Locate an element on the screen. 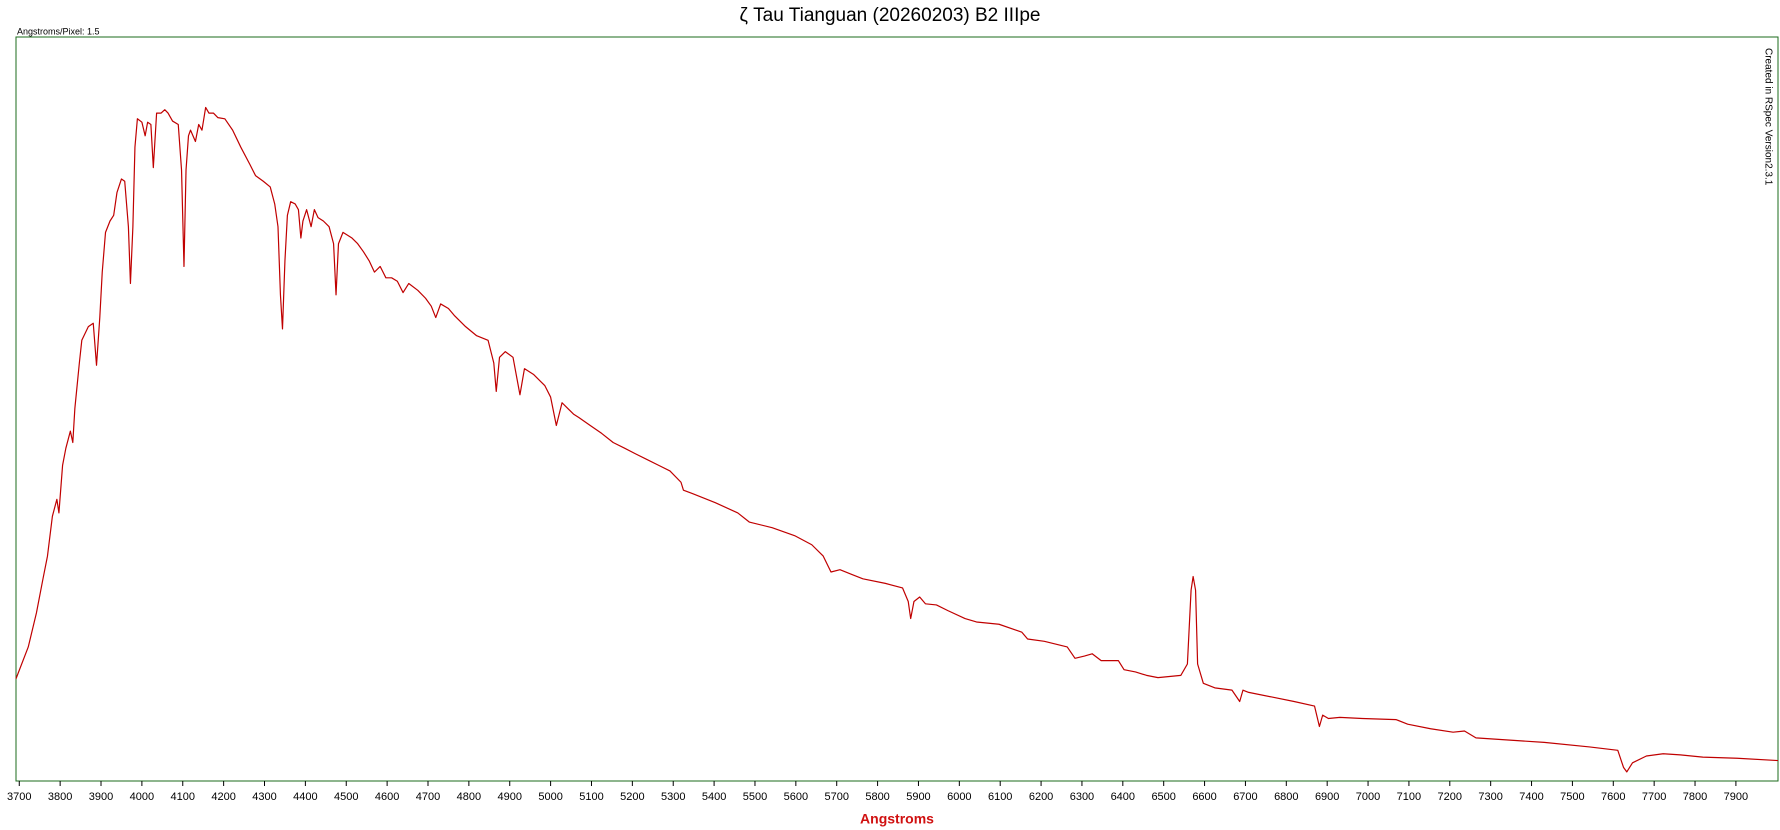 Image resolution: width=1780 pixels, height=830 pixels. x-tick-label: 7300 is located at coordinates (1490, 797).